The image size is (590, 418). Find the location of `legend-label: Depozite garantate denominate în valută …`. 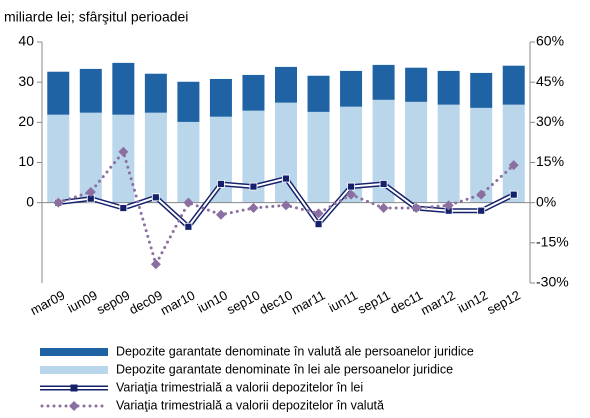

legend-label: Depozite garantate denominate în valută … is located at coordinates (295, 351).